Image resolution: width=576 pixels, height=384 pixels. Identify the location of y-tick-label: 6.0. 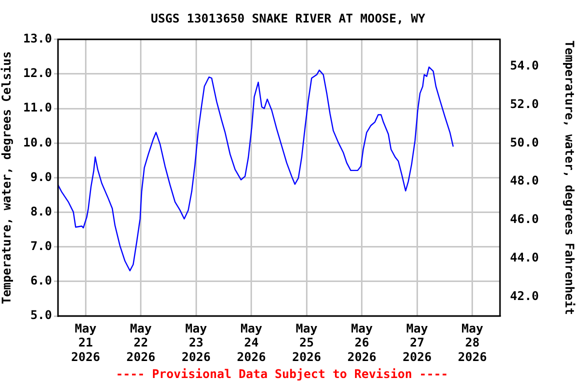
(41, 281).